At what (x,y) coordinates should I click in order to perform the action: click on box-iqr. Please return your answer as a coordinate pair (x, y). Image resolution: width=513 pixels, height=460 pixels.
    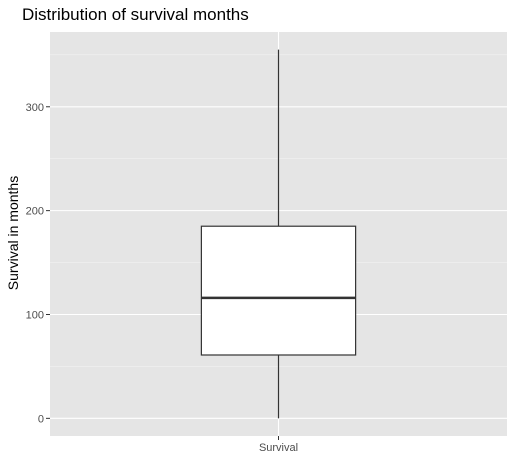
    Looking at the image, I should click on (278, 290).